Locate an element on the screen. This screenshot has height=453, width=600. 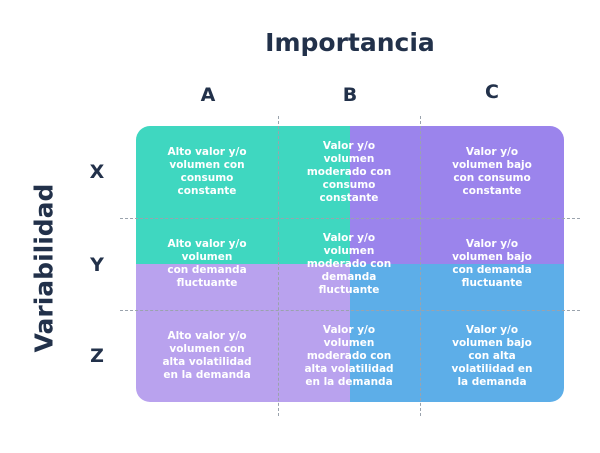
importancia-axis-title: Importancia is located at coordinates (350, 42).